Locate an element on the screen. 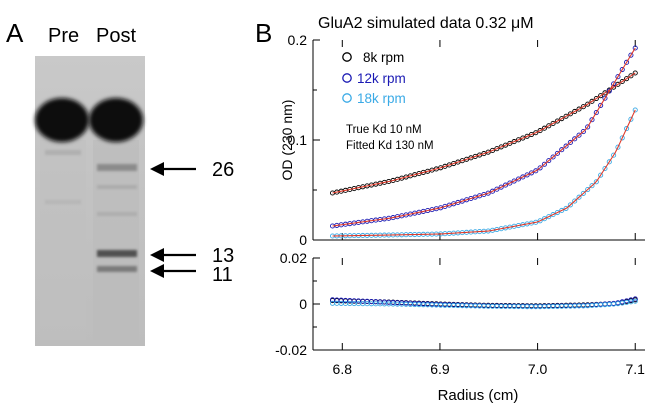 This screenshot has width=652, height=410. legend-label: 18k rpm is located at coordinates (381, 98).